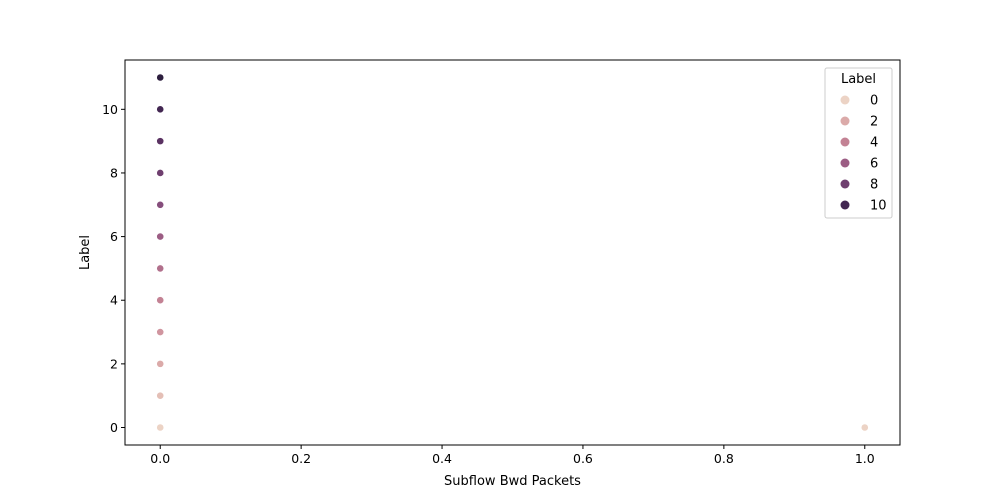  Describe the element at coordinates (874, 185) in the screenshot. I see `legend-entry-label: 8` at that location.